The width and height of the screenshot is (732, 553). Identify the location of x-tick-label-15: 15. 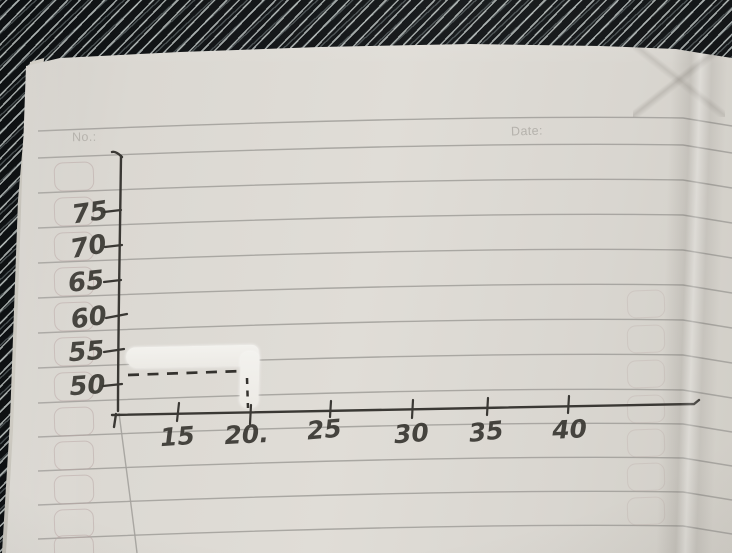
(177, 436).